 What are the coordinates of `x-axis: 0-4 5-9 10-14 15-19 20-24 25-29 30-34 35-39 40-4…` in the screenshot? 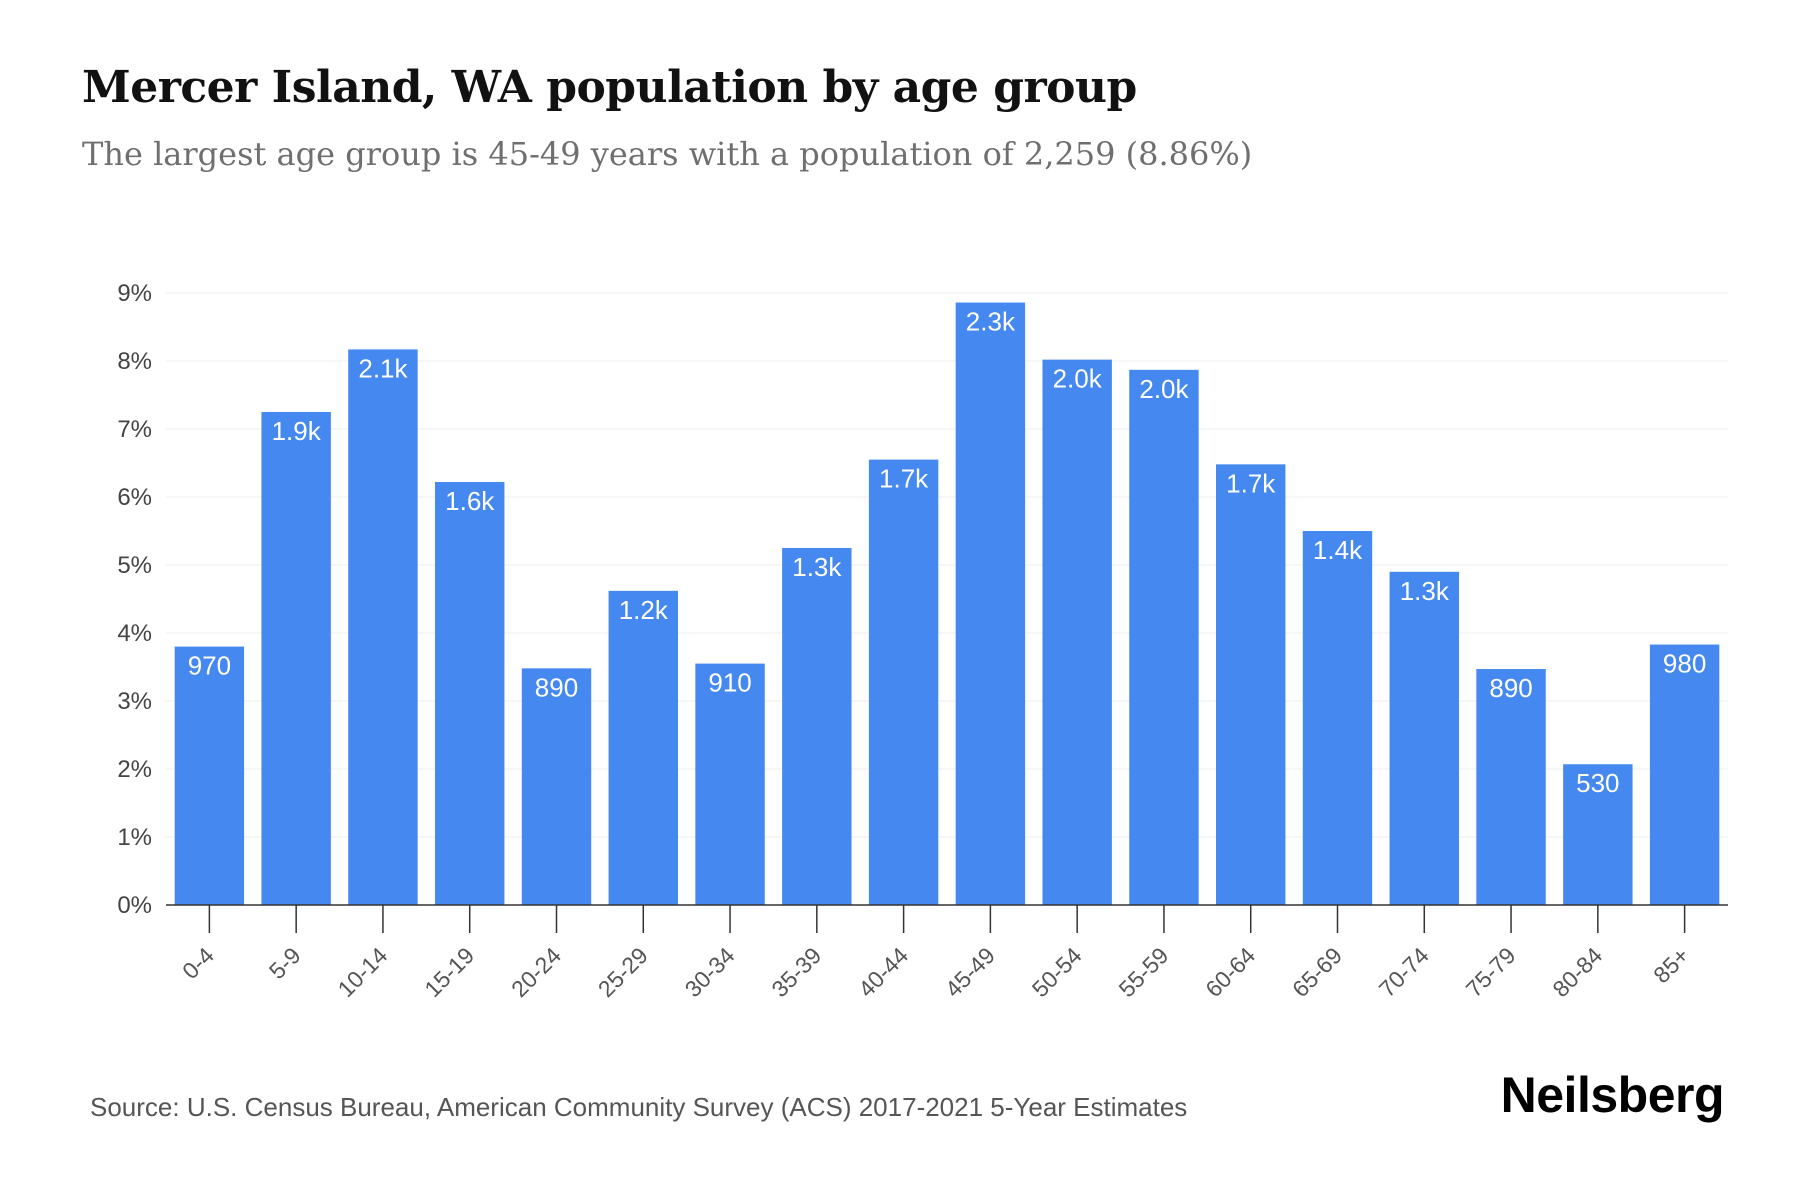 It's located at (947, 953).